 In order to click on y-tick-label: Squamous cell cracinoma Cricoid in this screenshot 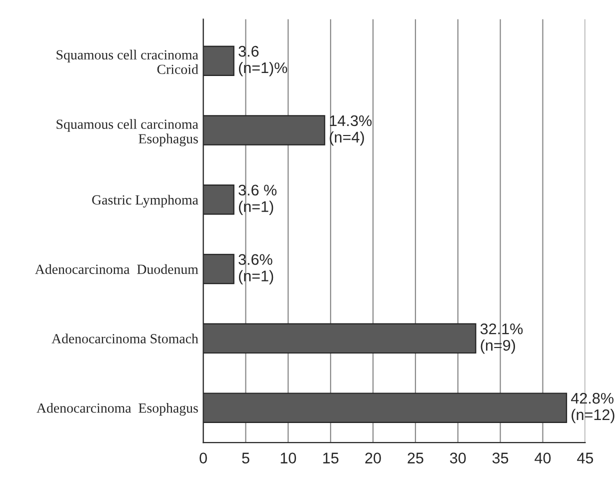, I will do `click(127, 62)`.